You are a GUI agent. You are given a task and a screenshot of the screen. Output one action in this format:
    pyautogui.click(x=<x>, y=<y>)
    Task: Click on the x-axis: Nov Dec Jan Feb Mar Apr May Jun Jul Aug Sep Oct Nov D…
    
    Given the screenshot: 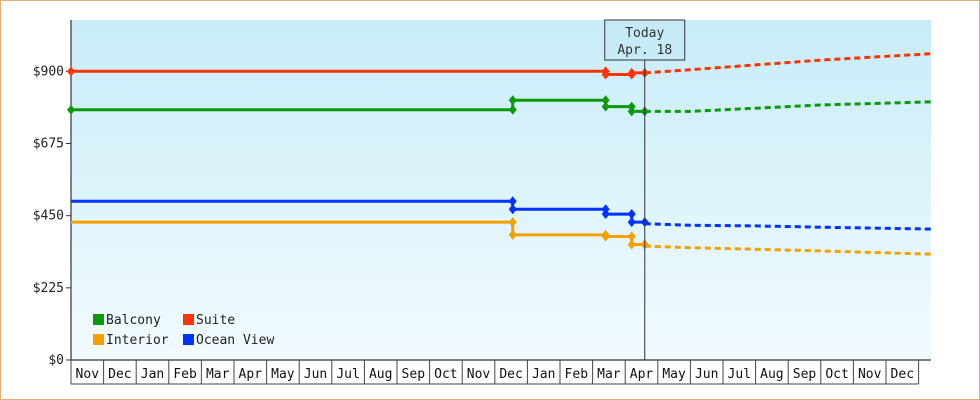 What is the action you would take?
    pyautogui.click(x=500, y=372)
    